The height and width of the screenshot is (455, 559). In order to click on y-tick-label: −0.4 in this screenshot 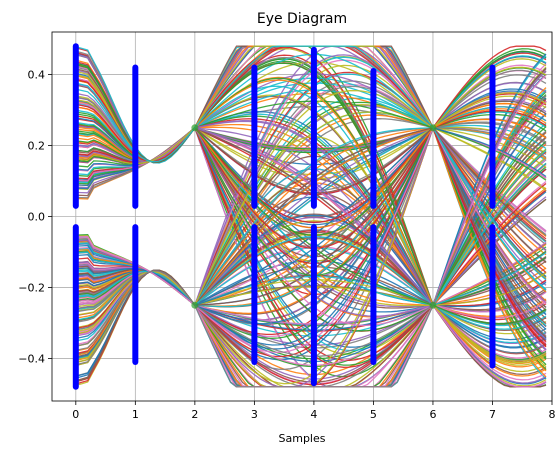, I will do `click(31, 358)`.